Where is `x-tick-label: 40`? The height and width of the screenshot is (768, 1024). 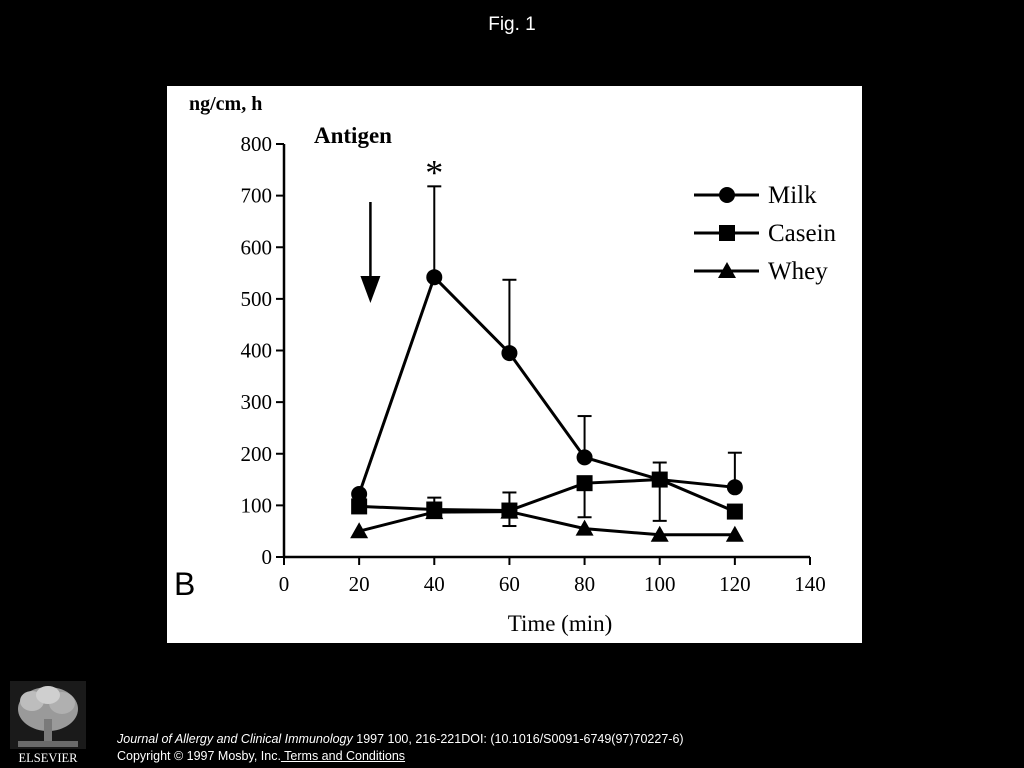
x-tick-label: 40 is located at coordinates (434, 584).